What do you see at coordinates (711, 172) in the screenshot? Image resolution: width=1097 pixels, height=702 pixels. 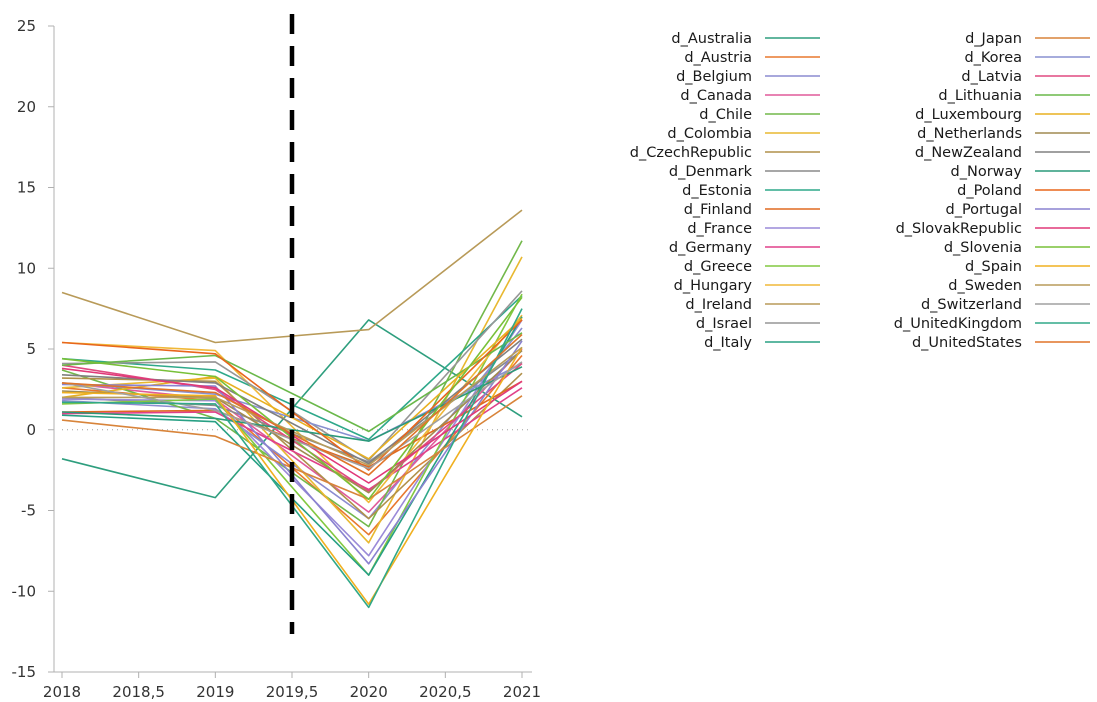 I see `legend-label: d_Denmark` at bounding box center [711, 172].